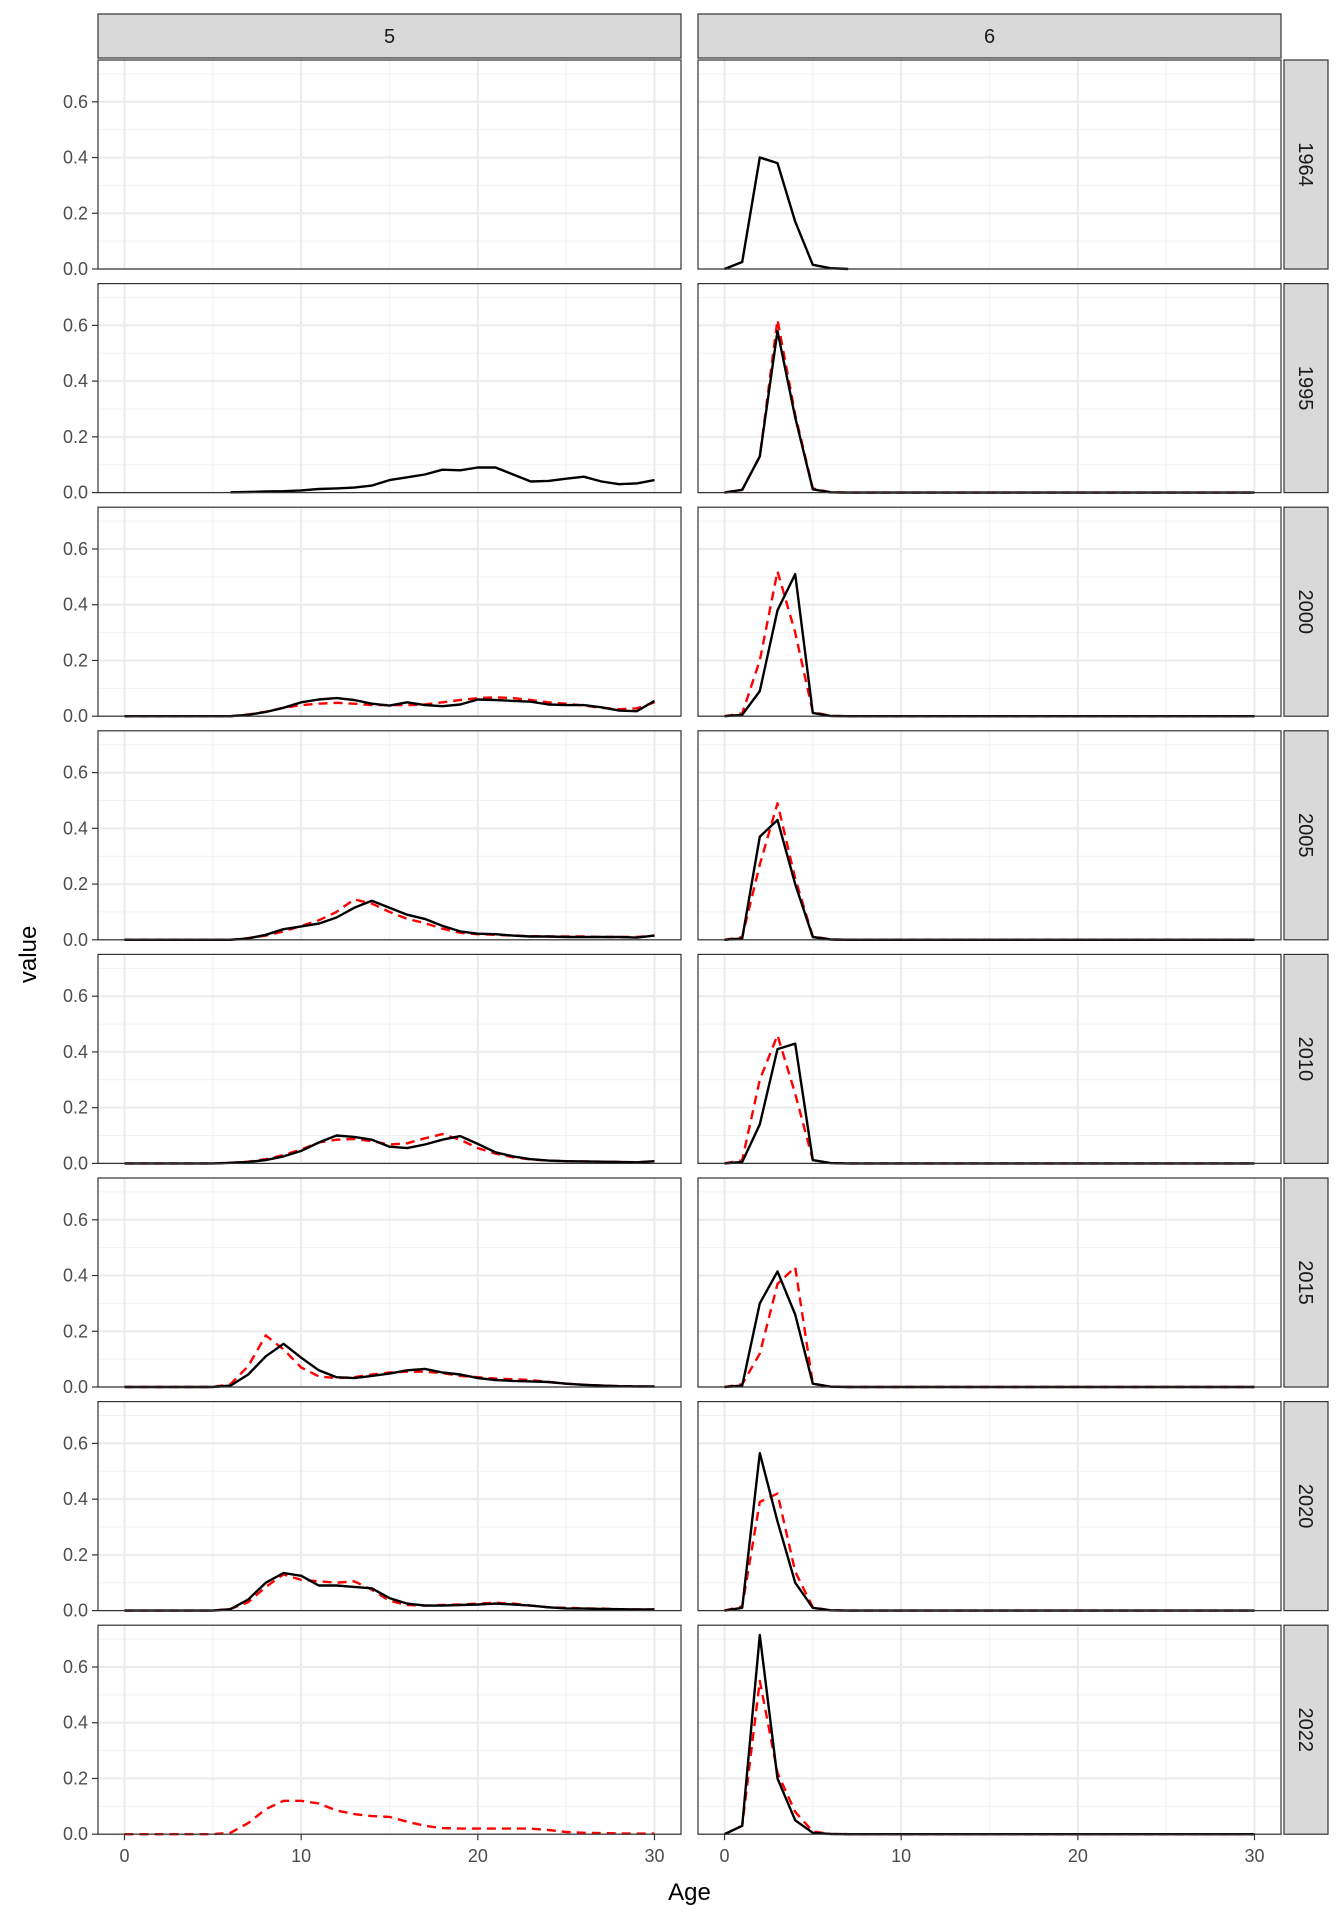 The width and height of the screenshot is (1344, 1925). I want to click on y-axis-title: value, so click(28, 954).